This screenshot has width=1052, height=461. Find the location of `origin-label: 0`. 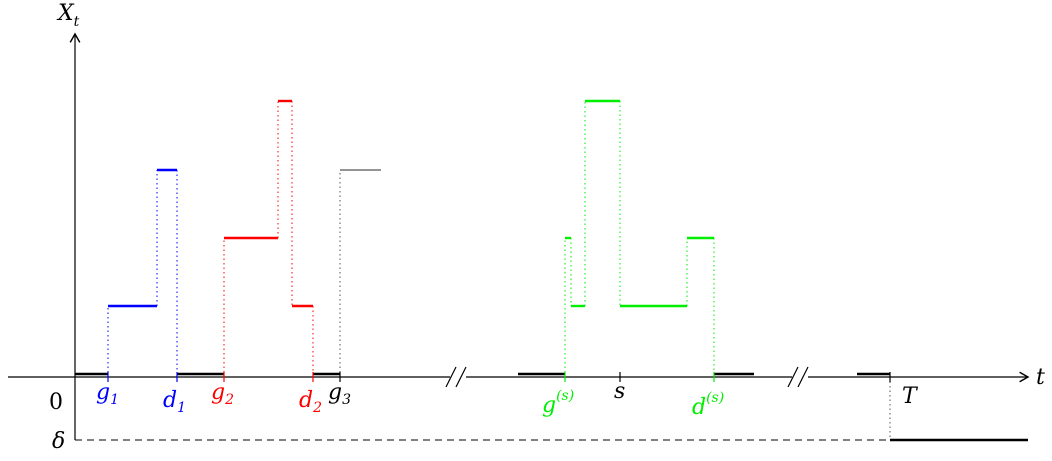

origin-label: 0 is located at coordinates (56, 402).